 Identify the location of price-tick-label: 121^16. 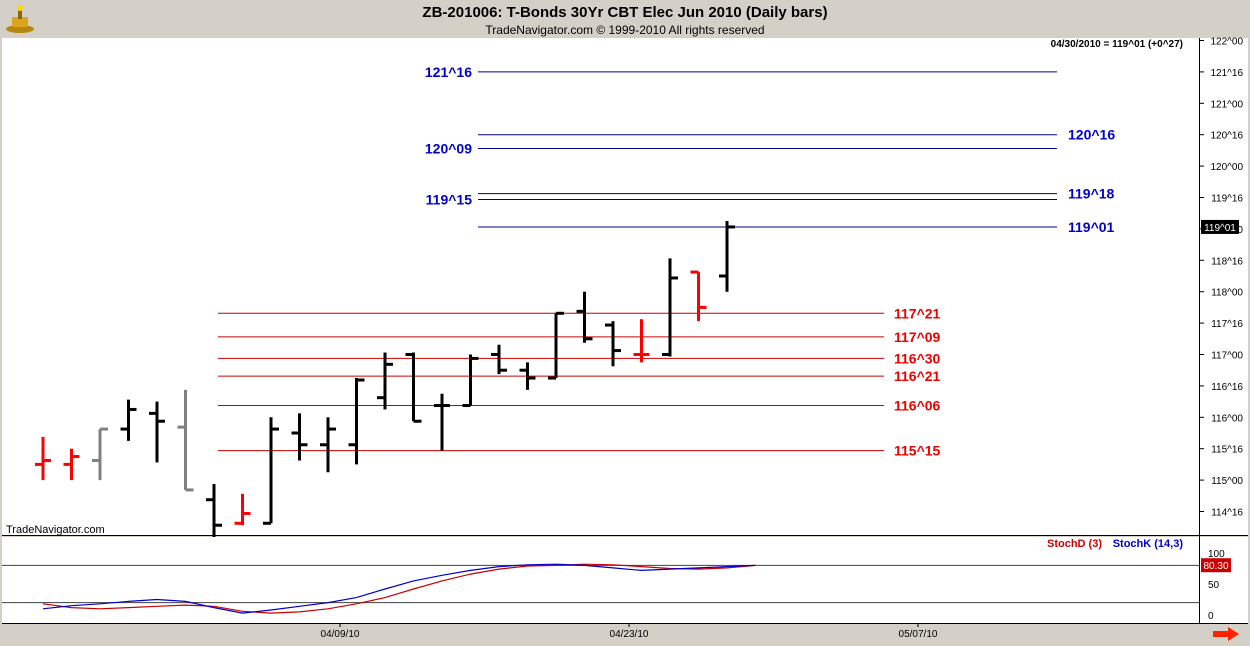
(1227, 73).